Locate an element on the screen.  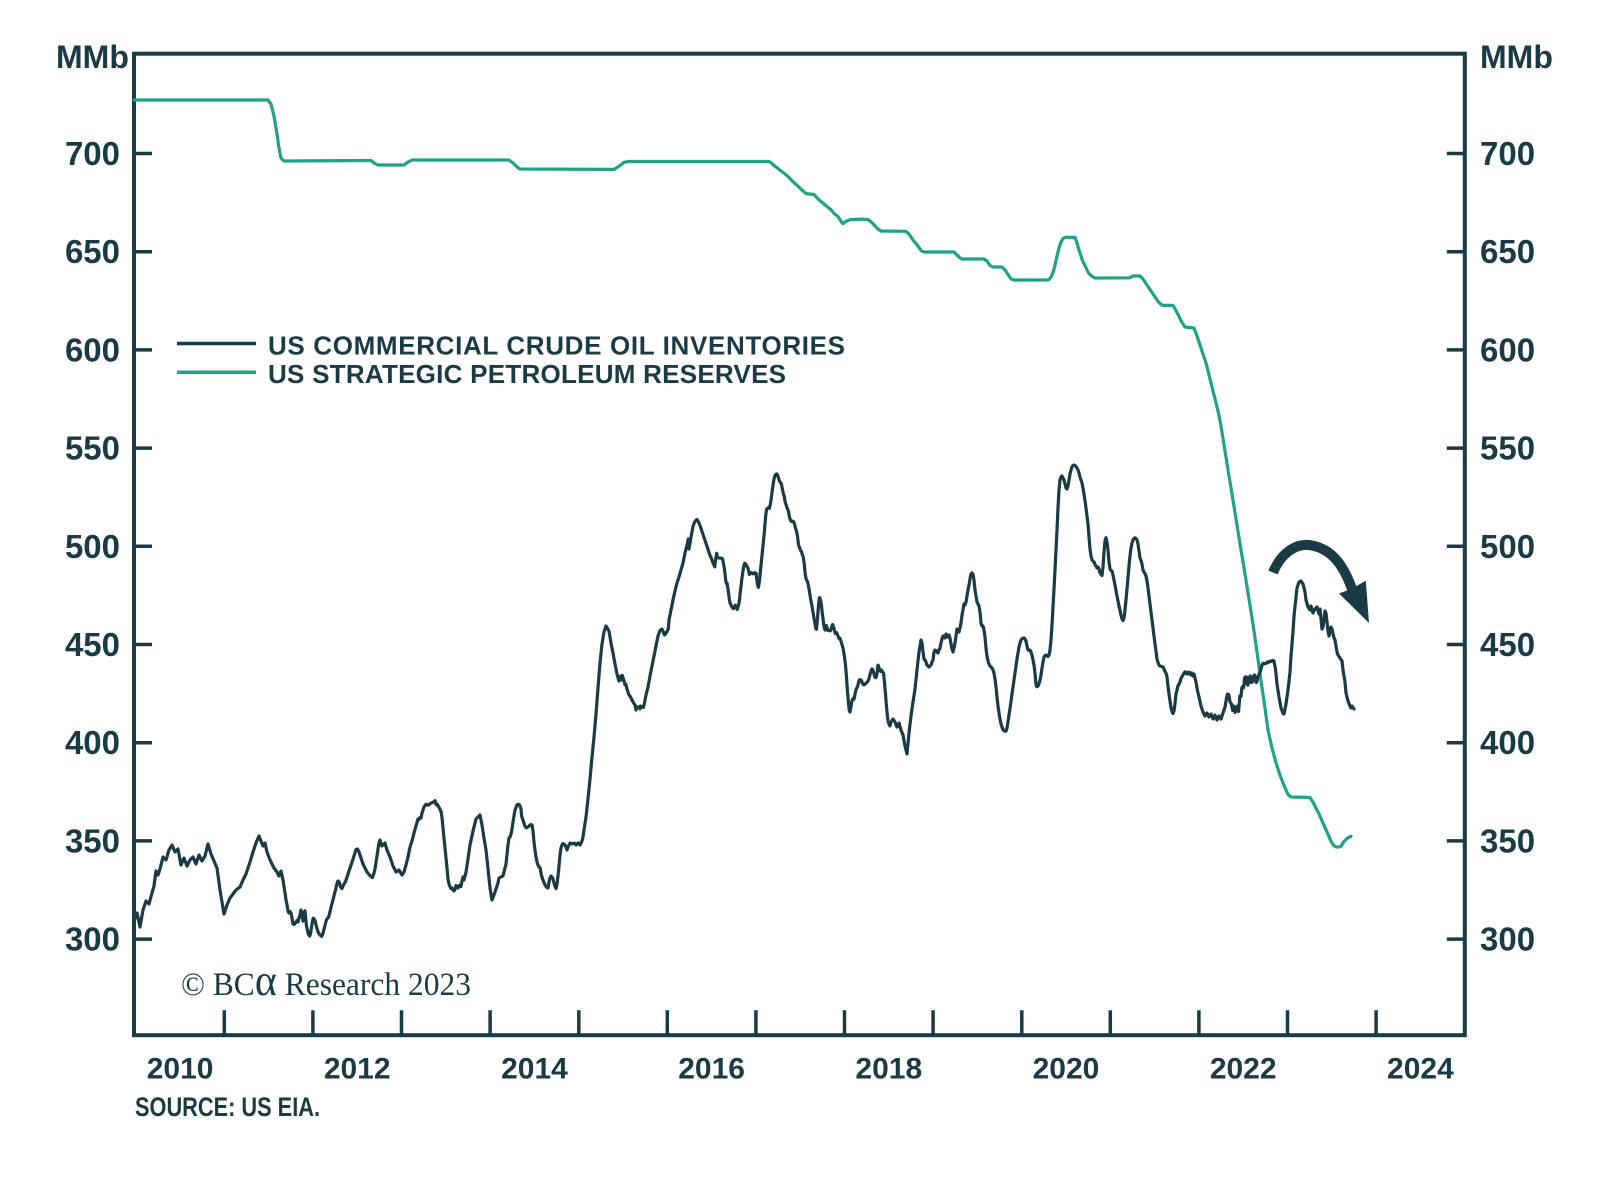
svg-text: 2024 is located at coordinates (1420, 1069).